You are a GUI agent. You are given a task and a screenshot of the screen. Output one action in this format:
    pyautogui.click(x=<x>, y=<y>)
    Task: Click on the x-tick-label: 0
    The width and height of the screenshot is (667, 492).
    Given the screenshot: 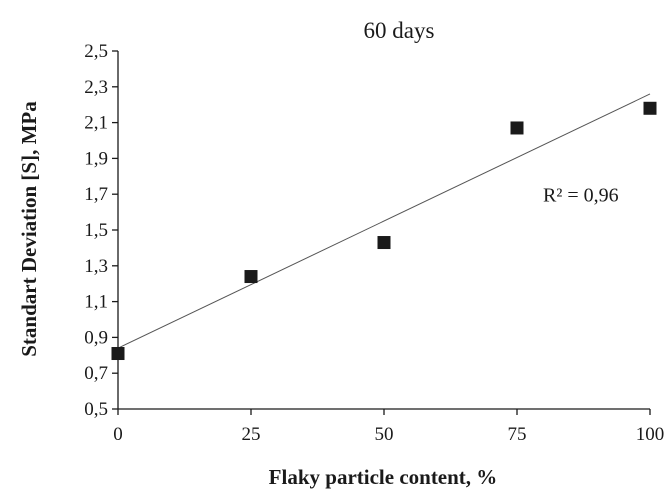 What is the action you would take?
    pyautogui.click(x=118, y=434)
    